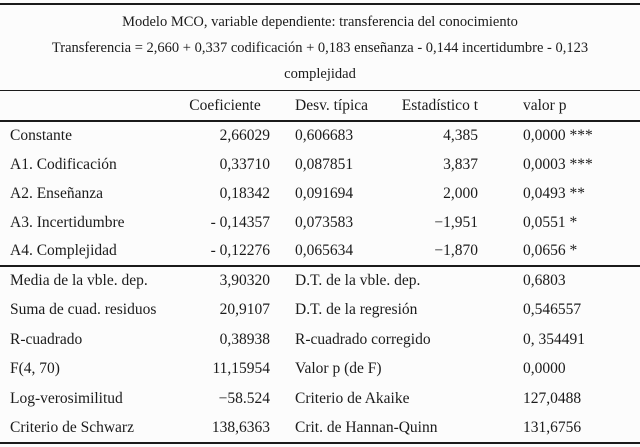  I want to click on summary-label-right: Crit. de Hannan-Quinn, so click(366, 427).